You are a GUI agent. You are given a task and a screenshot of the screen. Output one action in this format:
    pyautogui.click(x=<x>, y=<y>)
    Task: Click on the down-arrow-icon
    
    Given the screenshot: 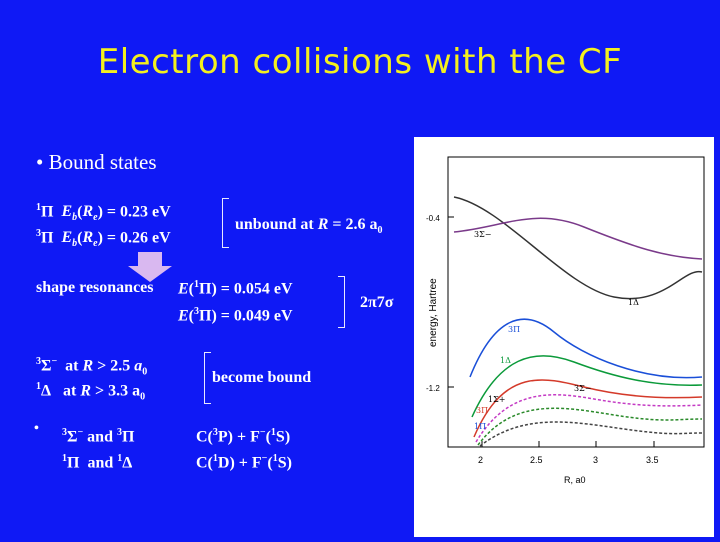 What is the action you would take?
    pyautogui.click(x=150, y=267)
    